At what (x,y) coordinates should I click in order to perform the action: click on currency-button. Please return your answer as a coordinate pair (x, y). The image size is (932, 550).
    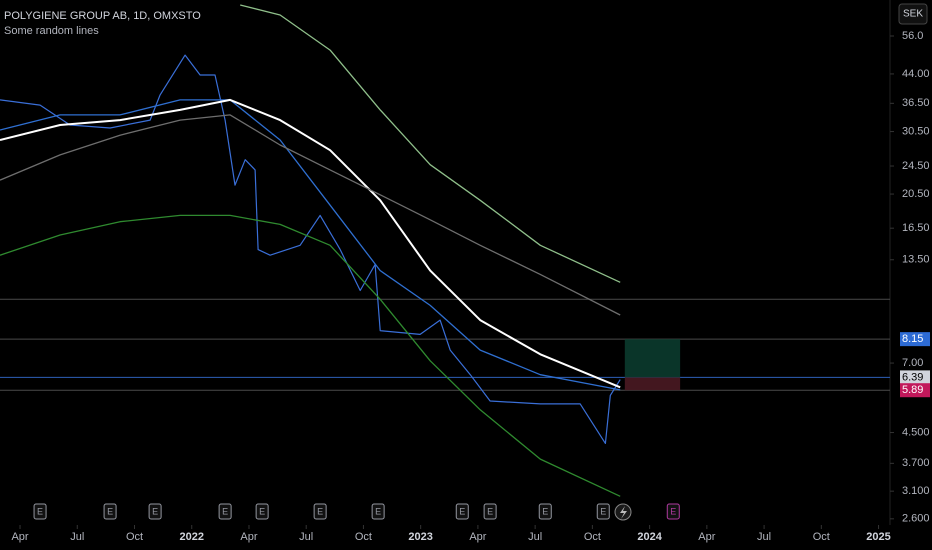
    Looking at the image, I should click on (913, 14).